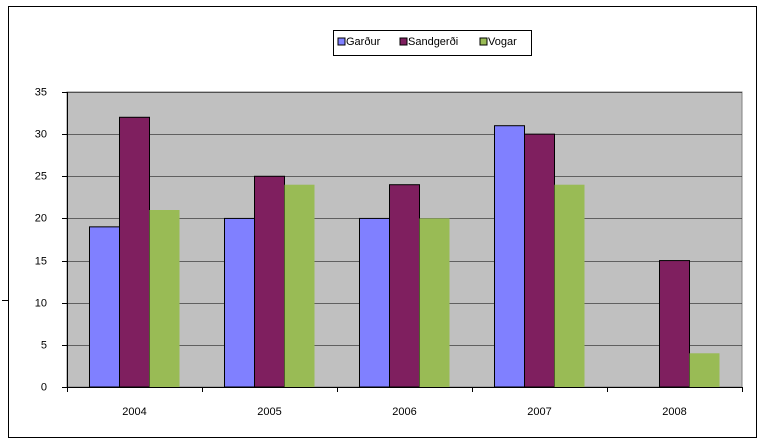 This screenshot has width=758, height=440. What do you see at coordinates (41, 176) in the screenshot?
I see `y-tick-label: 25` at bounding box center [41, 176].